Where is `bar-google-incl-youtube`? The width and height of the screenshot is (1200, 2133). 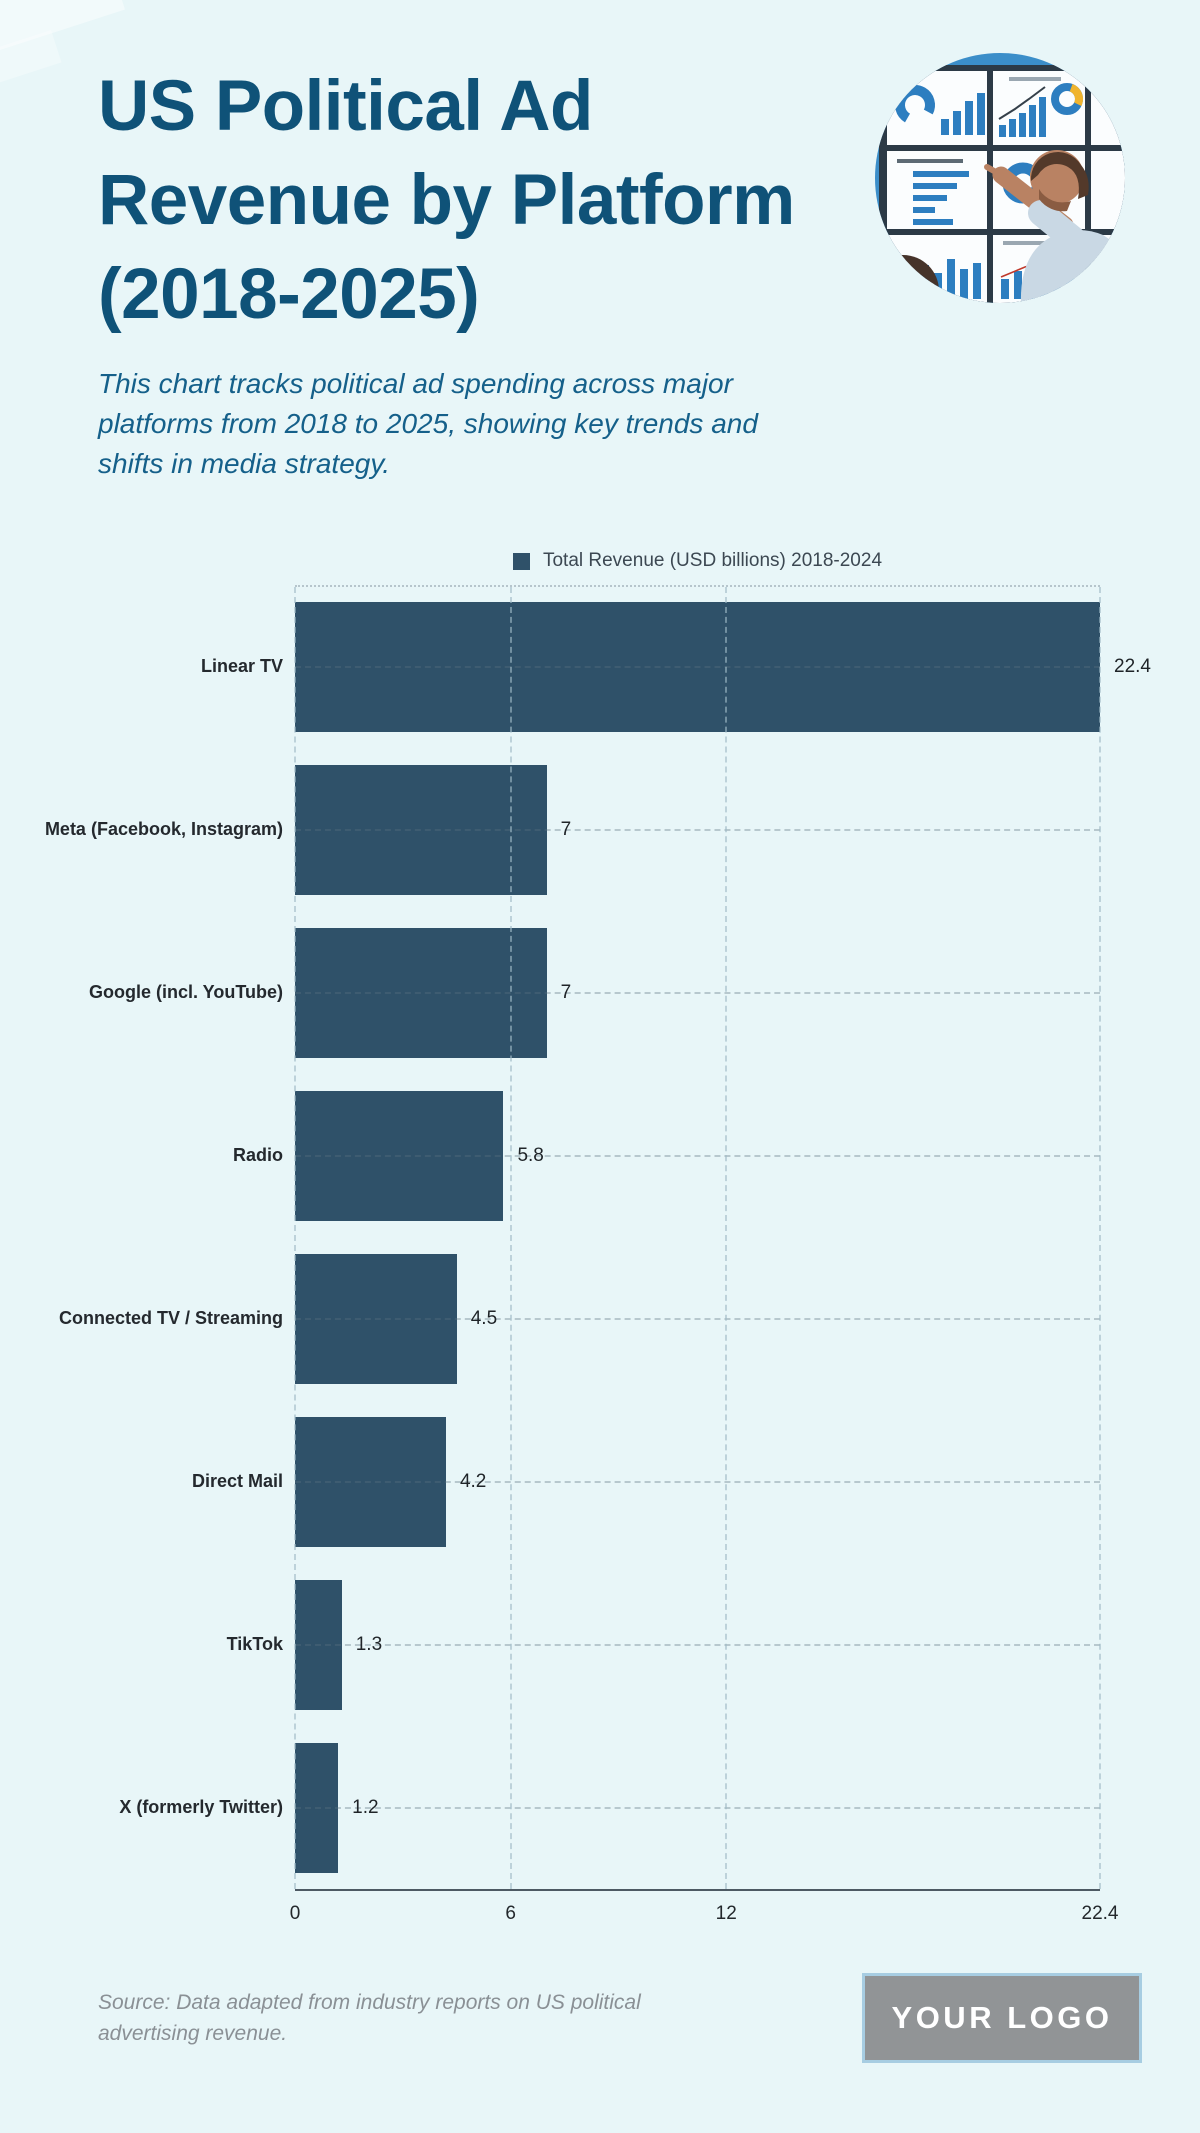 bar-google-incl-youtube is located at coordinates (421, 992).